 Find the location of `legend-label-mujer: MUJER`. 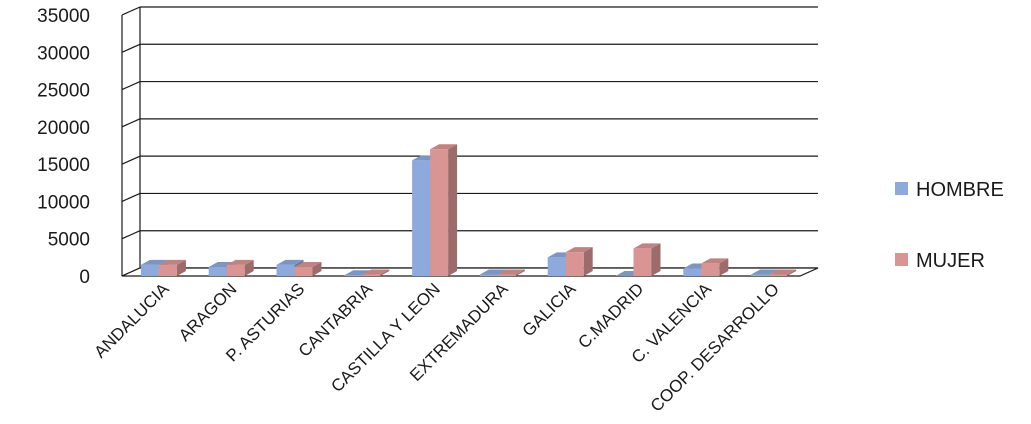

legend-label-mujer: MUJER is located at coordinates (950, 261).